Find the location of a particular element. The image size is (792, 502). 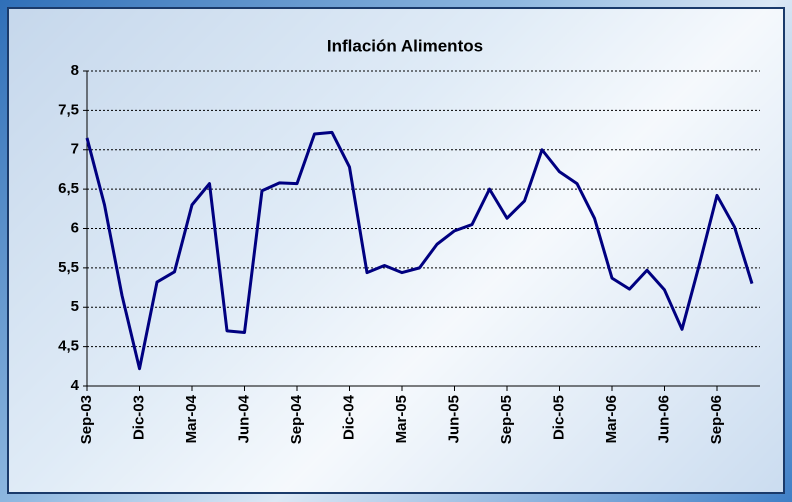

x-tick-label: Dic-05 is located at coordinates (558, 417).